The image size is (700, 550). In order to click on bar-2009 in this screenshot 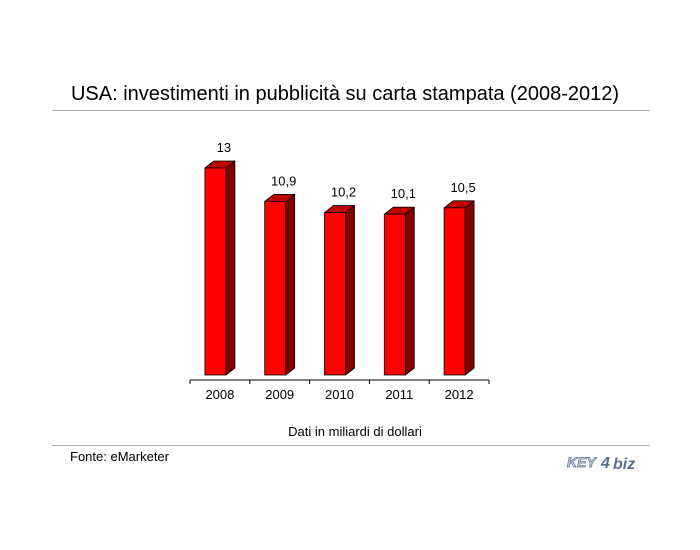, I will do `click(280, 285)`.